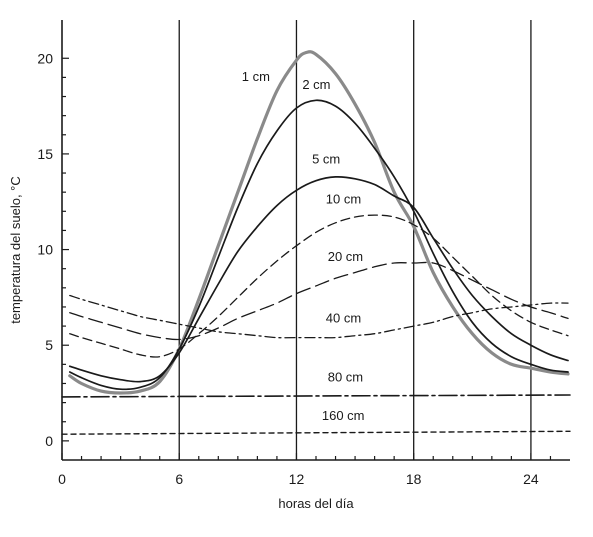 The height and width of the screenshot is (537, 593). Describe the element at coordinates (316, 503) in the screenshot. I see `x-axis-title: horas del día` at that location.